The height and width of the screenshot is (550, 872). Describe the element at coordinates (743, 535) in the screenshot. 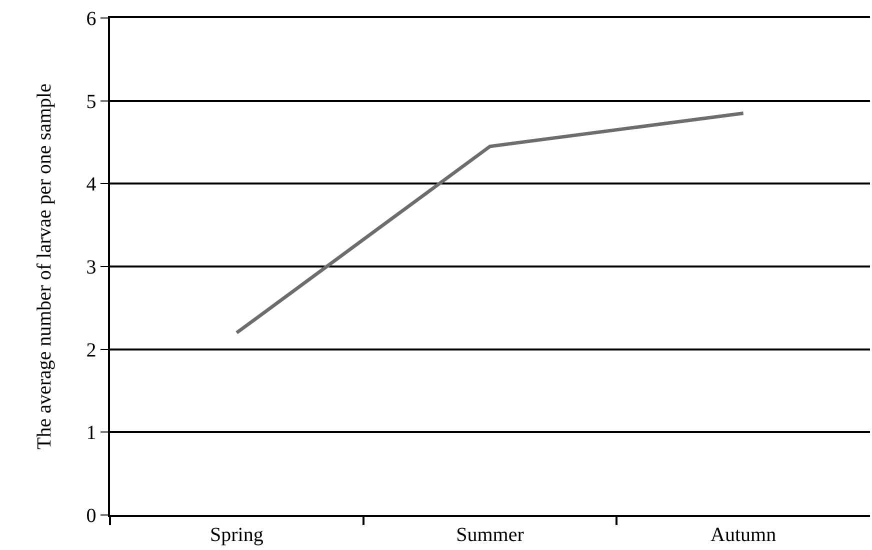

I see `x-tick-label: Autumn` at that location.